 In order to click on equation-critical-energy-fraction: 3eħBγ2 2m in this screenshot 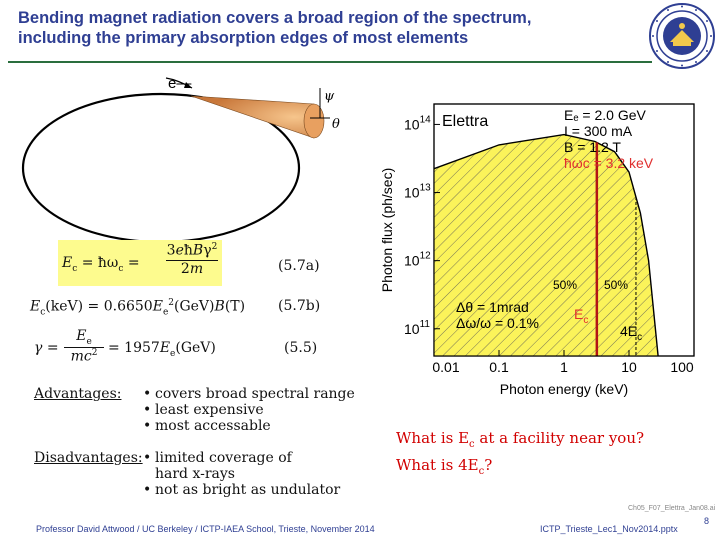, I will do `click(192, 259)`.